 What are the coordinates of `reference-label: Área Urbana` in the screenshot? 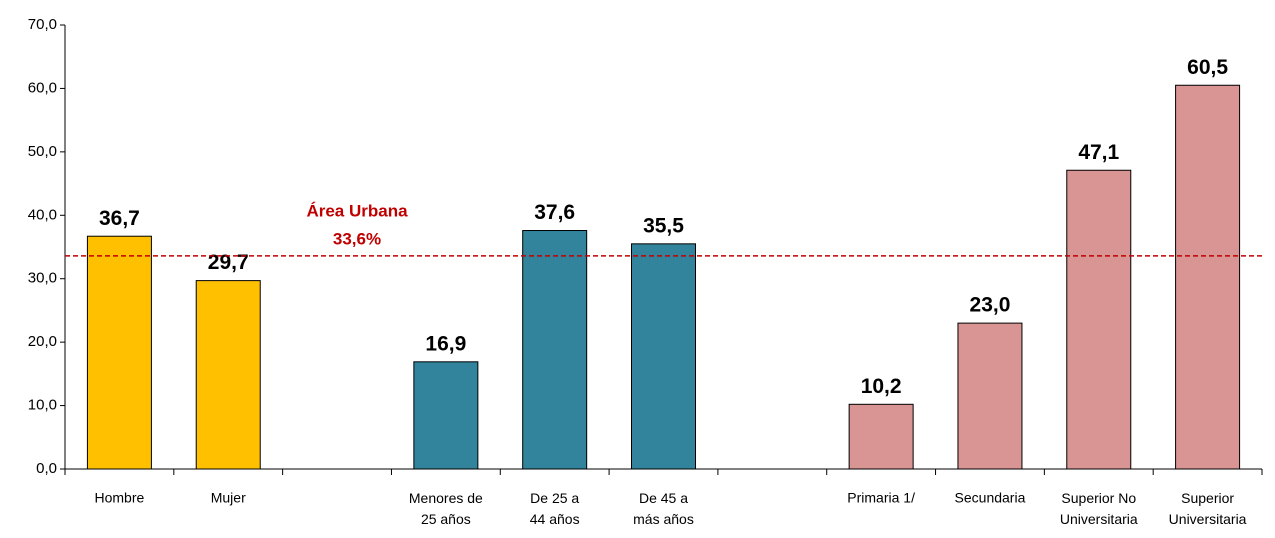 It's located at (357, 210).